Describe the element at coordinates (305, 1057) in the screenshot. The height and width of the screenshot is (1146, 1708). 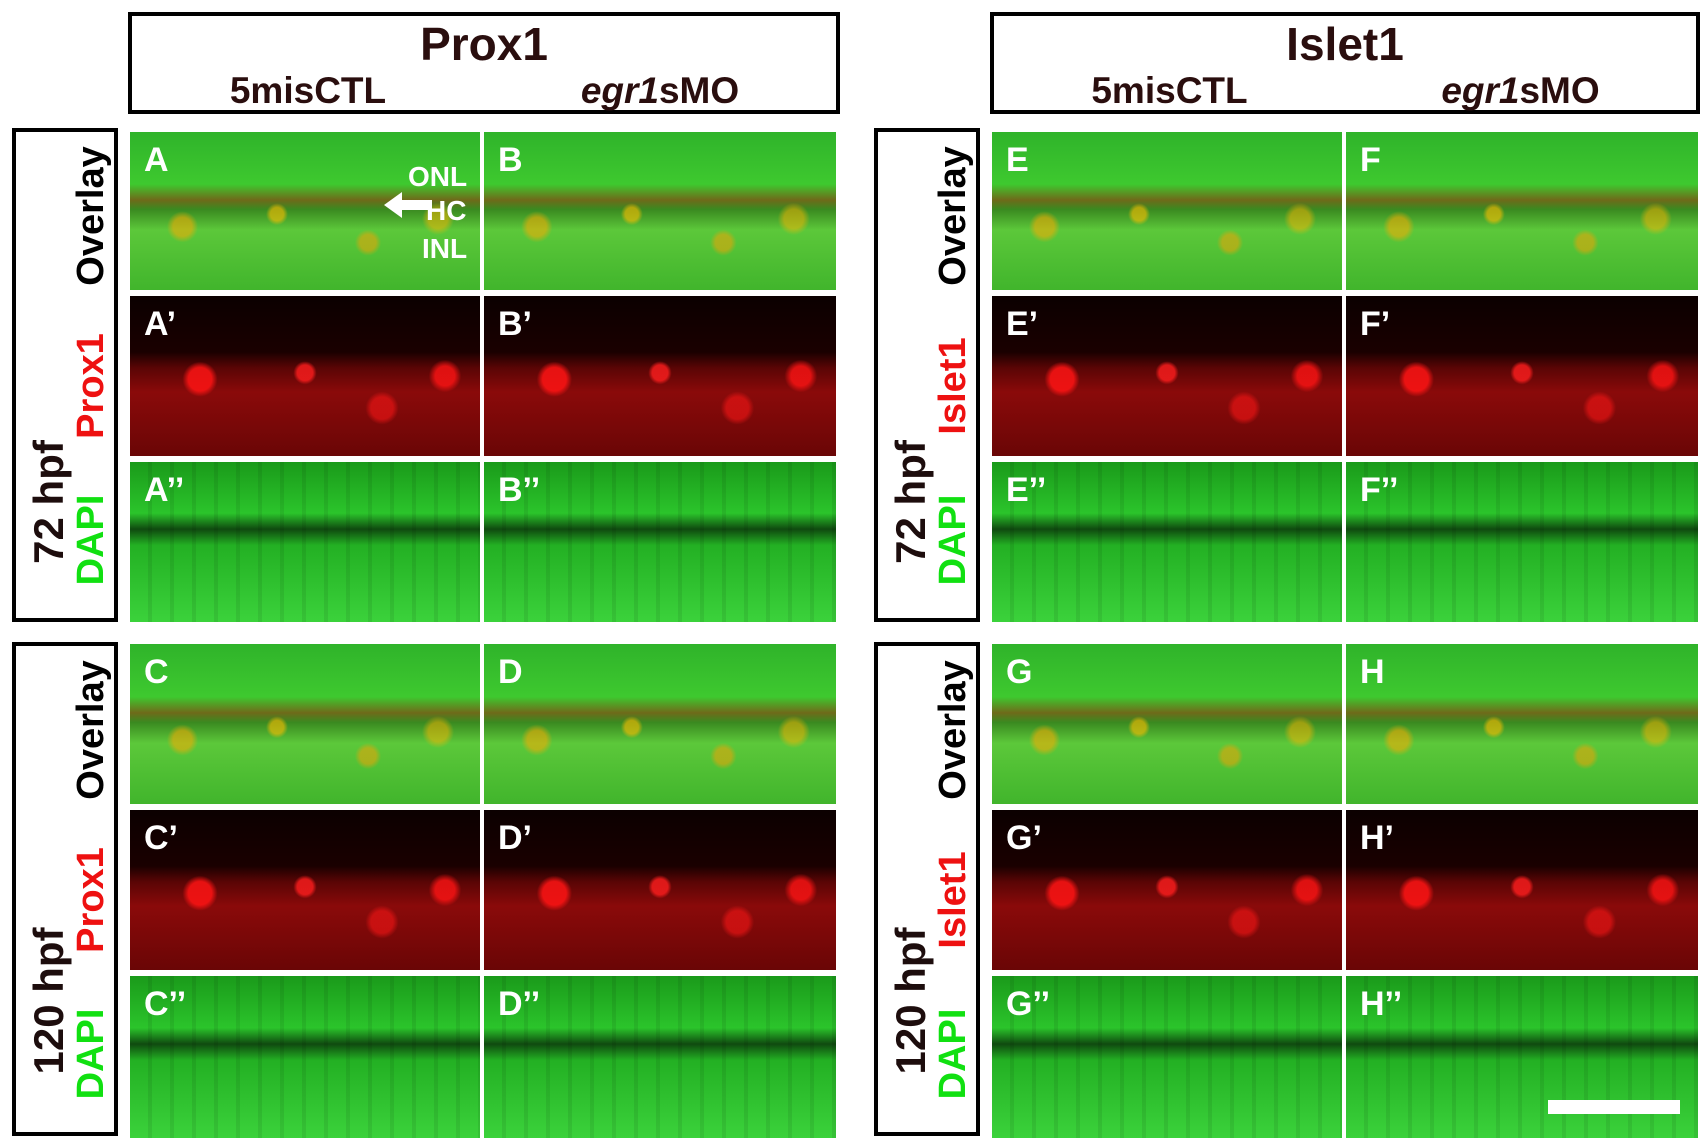
I see `panel-C2-dapi: C’’` at that location.